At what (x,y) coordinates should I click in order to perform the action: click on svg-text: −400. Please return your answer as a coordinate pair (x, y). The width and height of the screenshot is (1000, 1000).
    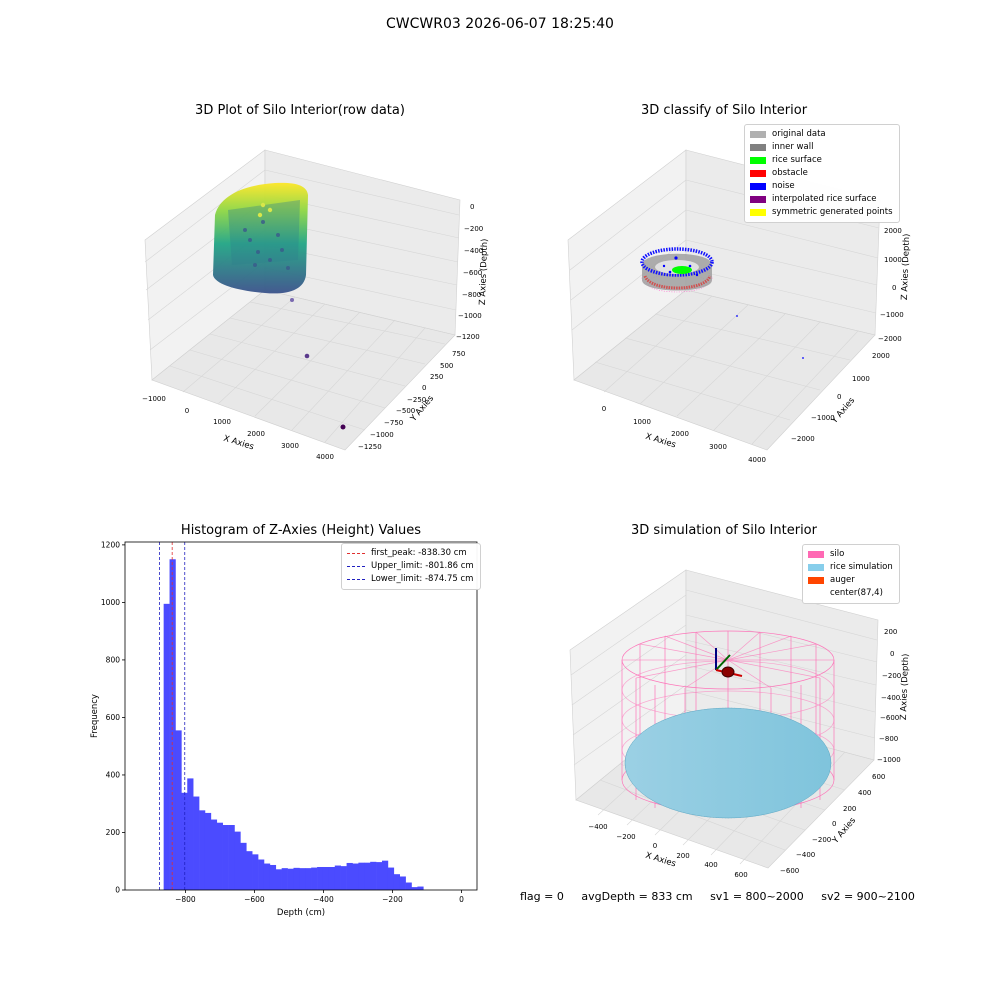
    Looking at the image, I should click on (890, 698).